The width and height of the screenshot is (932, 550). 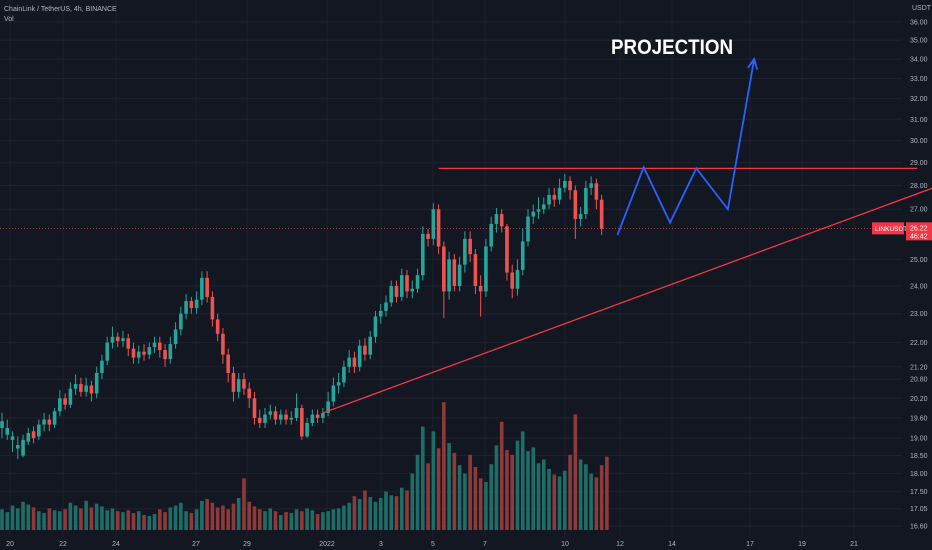 I want to click on y-tick-label: 19.60, so click(x=919, y=418).